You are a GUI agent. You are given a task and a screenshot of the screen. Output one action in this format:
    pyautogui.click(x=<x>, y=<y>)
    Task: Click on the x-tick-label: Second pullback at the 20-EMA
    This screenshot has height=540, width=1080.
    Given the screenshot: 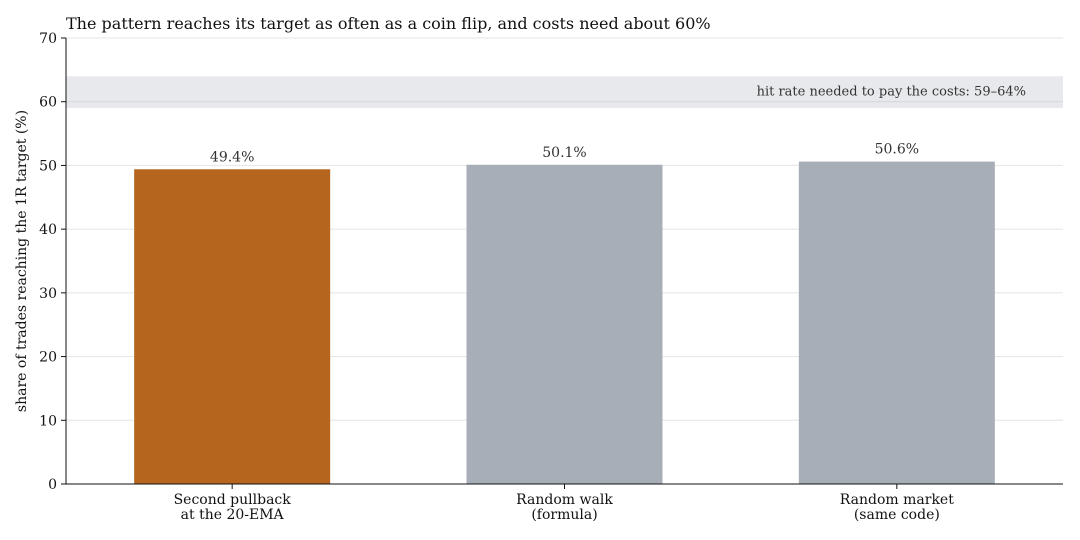 What is the action you would take?
    pyautogui.click(x=233, y=507)
    